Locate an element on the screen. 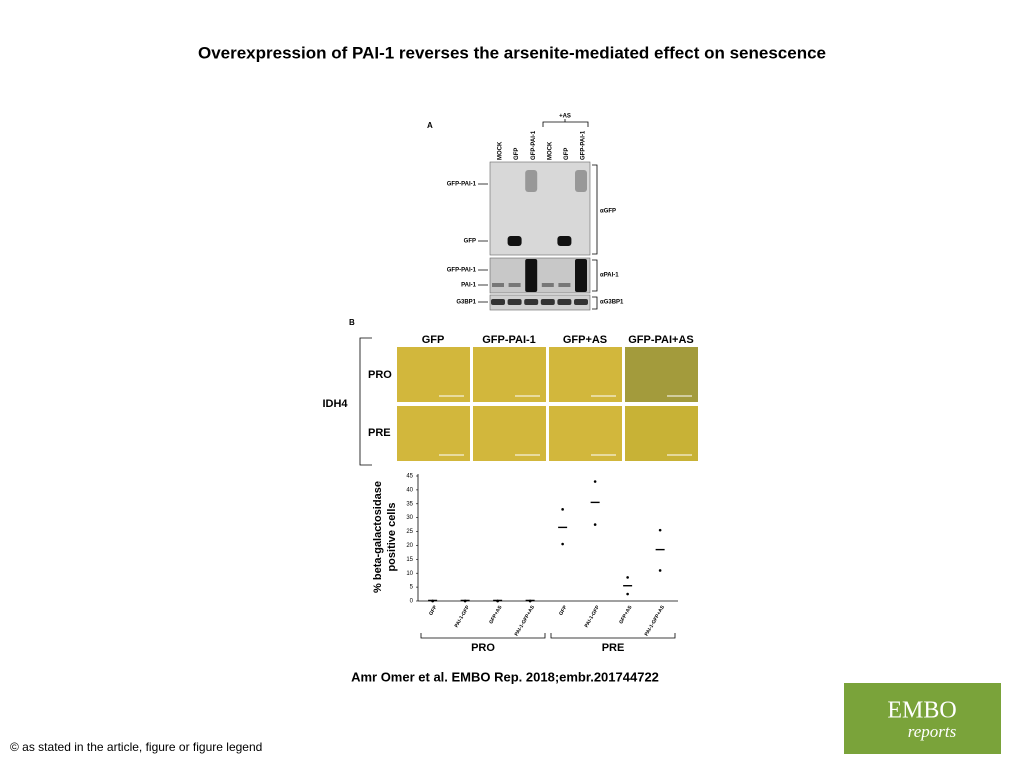 Image resolution: width=1024 pixels, height=768 pixels. blot-label: PAI-1 is located at coordinates (469, 286).